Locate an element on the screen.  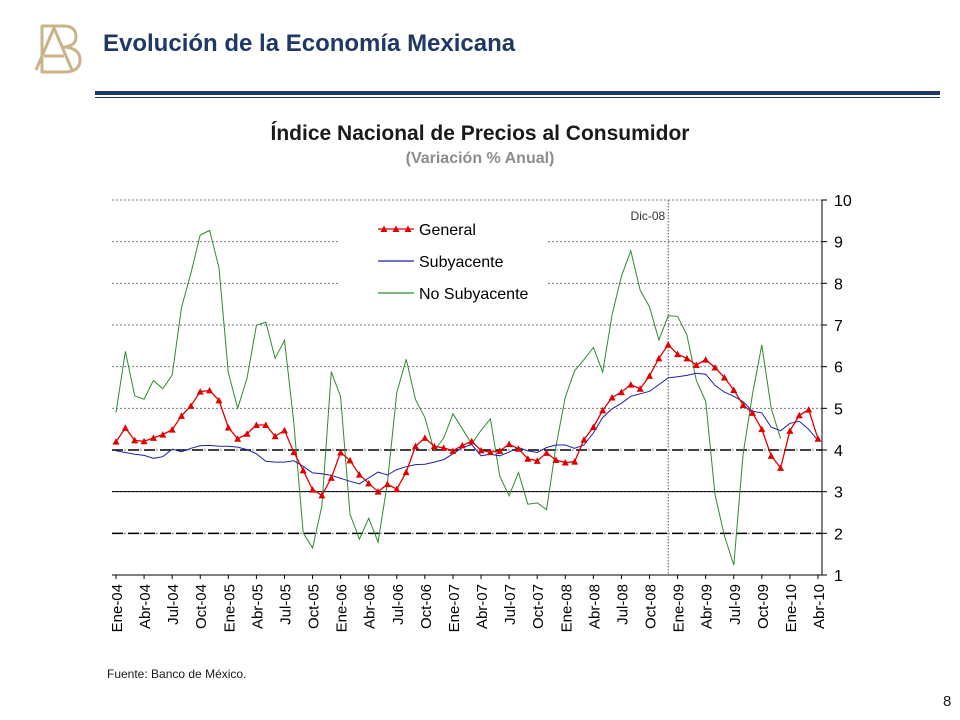
y-tick-label: 9 is located at coordinates (838, 243).